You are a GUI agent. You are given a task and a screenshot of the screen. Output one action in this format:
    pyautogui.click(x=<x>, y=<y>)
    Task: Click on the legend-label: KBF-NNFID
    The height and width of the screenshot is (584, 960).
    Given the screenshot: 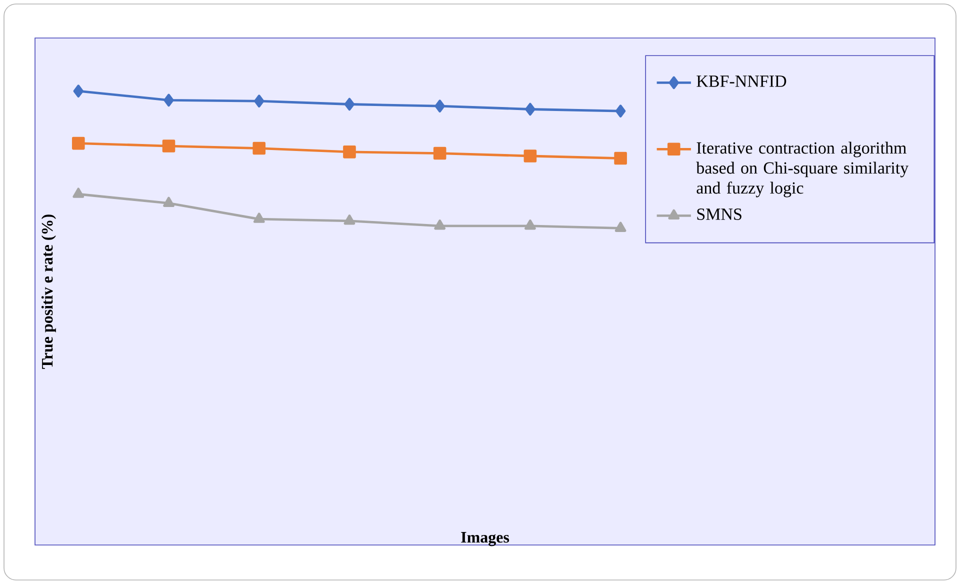 What is the action you would take?
    pyautogui.click(x=741, y=81)
    